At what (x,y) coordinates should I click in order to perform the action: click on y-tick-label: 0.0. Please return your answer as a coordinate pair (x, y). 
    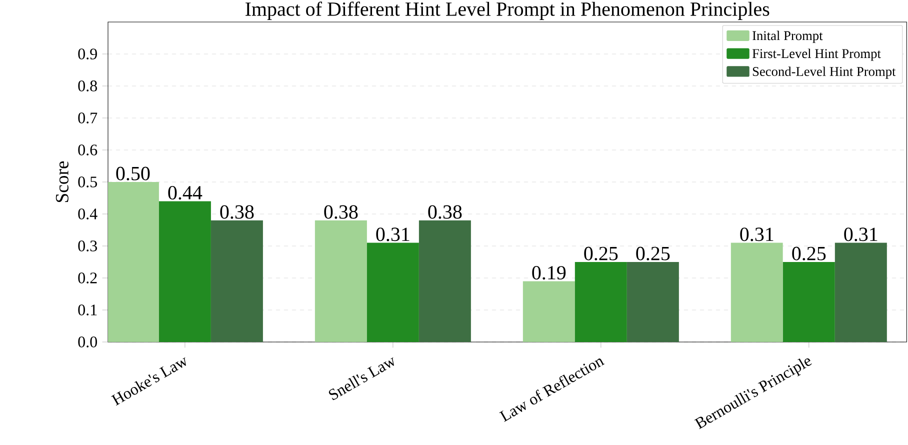
    Looking at the image, I should click on (87, 342).